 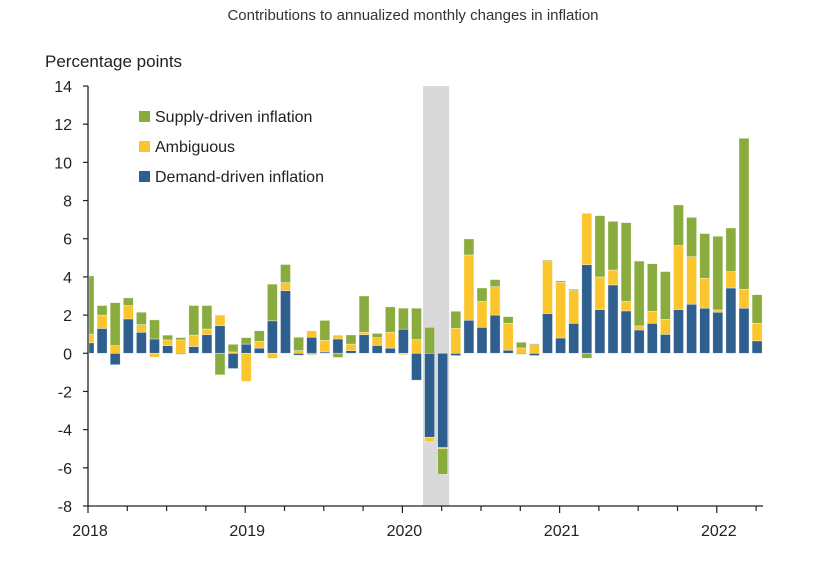 I want to click on legend-label: Demand-driven inflation, so click(x=239, y=177).